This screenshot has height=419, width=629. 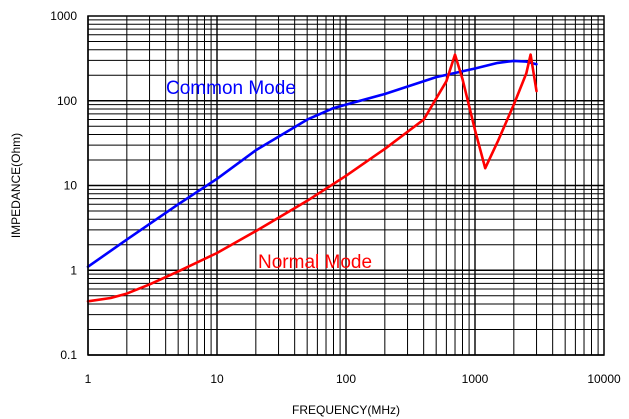 I want to click on series-label-normal-mode: Normal Mode, so click(x=315, y=262).